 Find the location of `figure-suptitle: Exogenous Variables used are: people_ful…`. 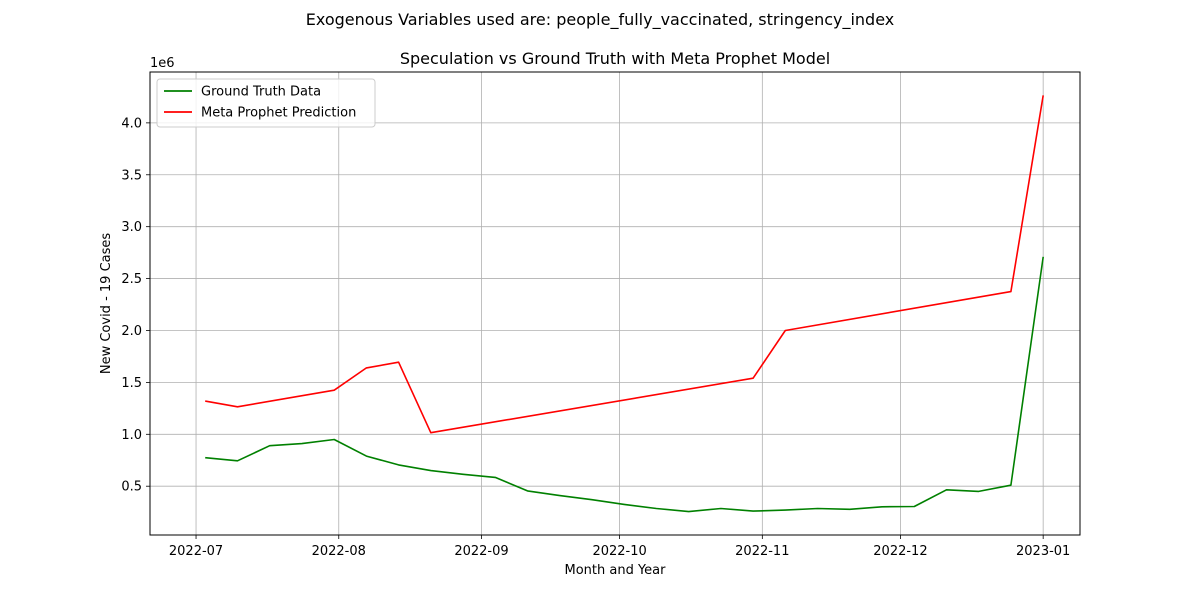

figure-suptitle: Exogenous Variables used are: people_ful… is located at coordinates (600, 19).